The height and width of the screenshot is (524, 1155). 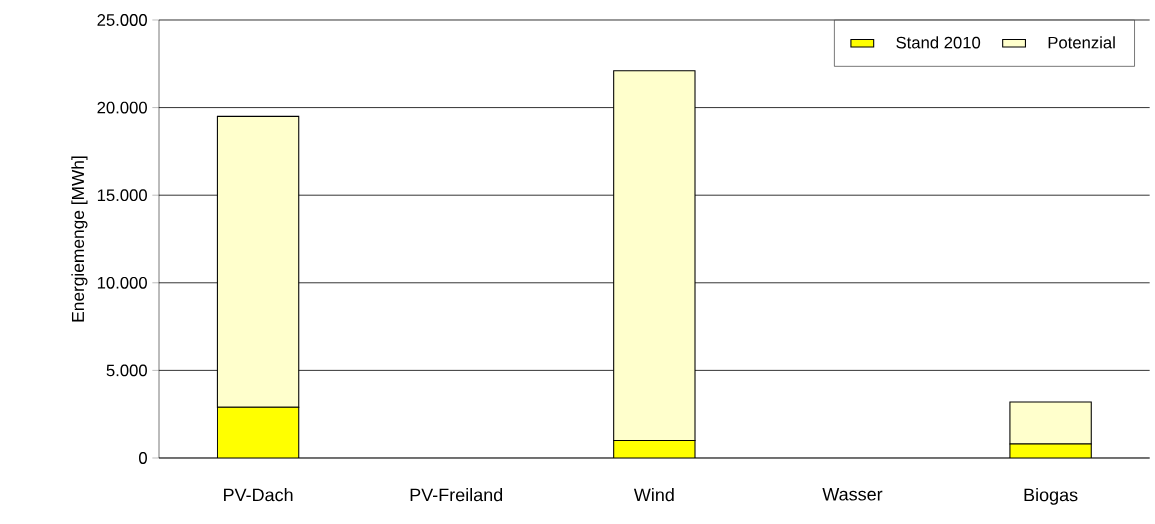 I want to click on x-tick-label: Wind, so click(x=653, y=495).